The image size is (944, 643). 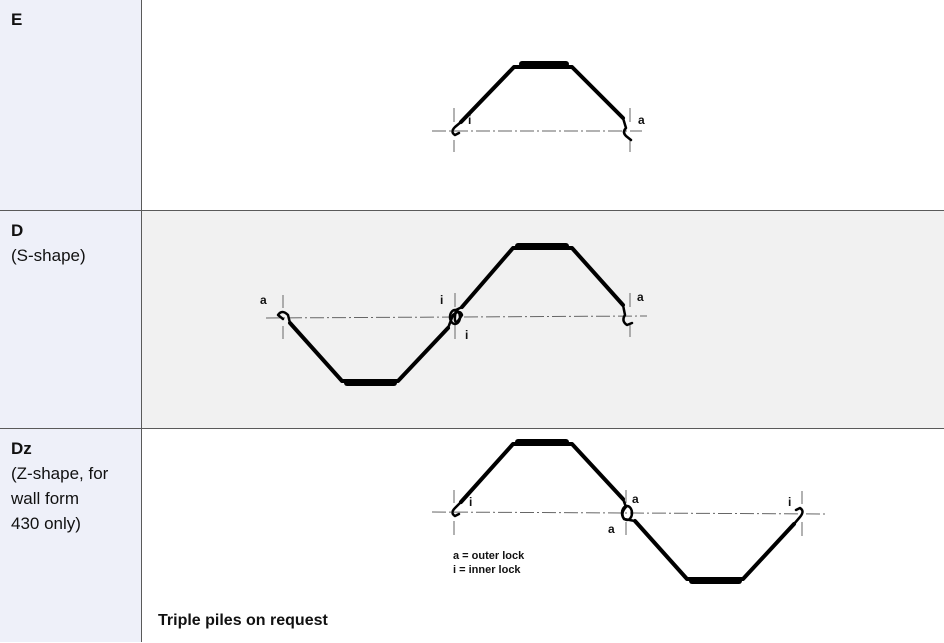 I want to click on type-description-d: (S-shape), so click(x=48, y=255).